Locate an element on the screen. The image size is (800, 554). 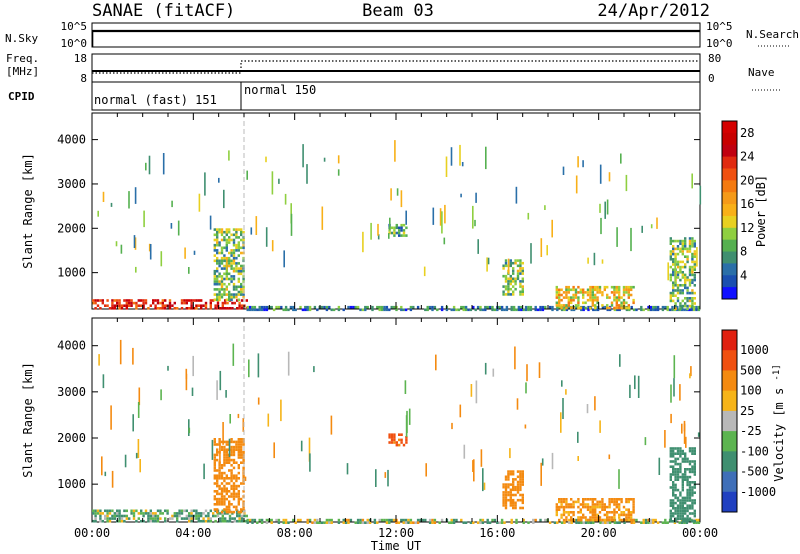
colorbar-tick-label: -1000 is located at coordinates (758, 492).